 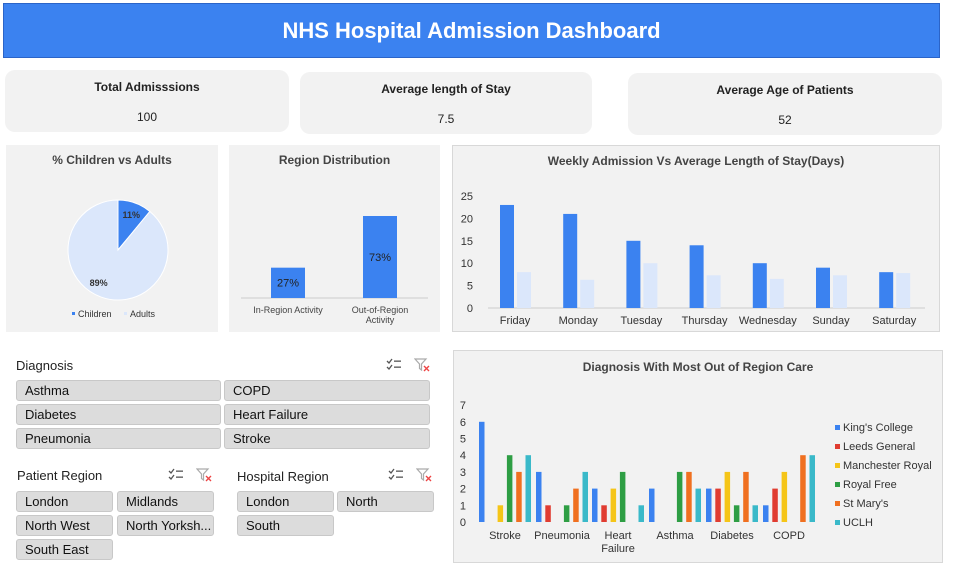 I want to click on x-tick-label: COPD, so click(x=789, y=536).